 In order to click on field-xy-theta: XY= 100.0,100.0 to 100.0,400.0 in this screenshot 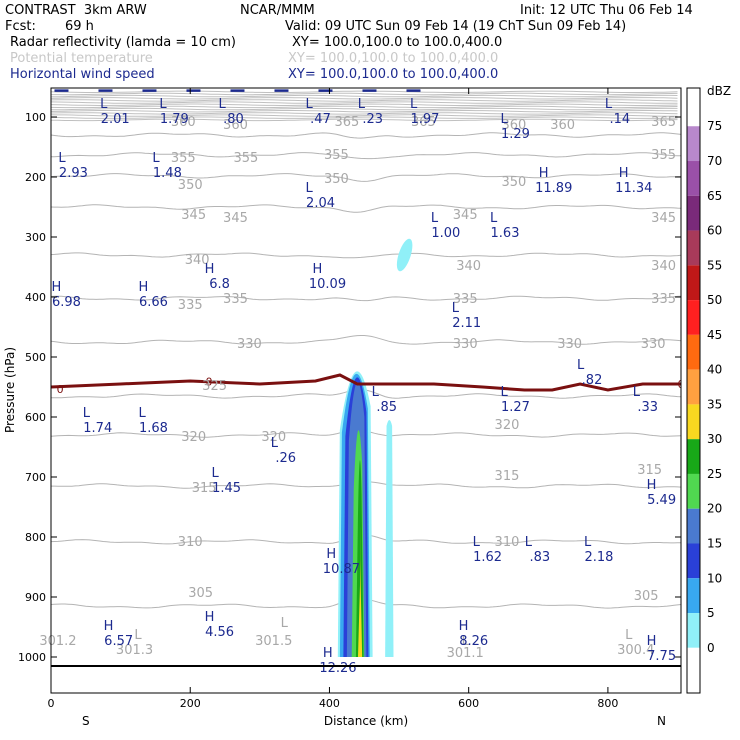, I will do `click(393, 58)`.